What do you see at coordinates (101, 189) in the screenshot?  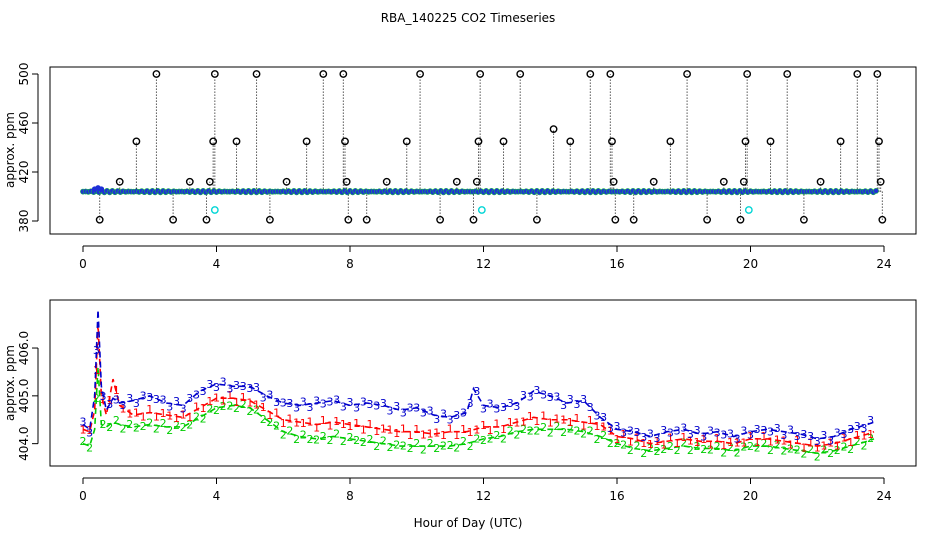 I see `baseline-point` at bounding box center [101, 189].